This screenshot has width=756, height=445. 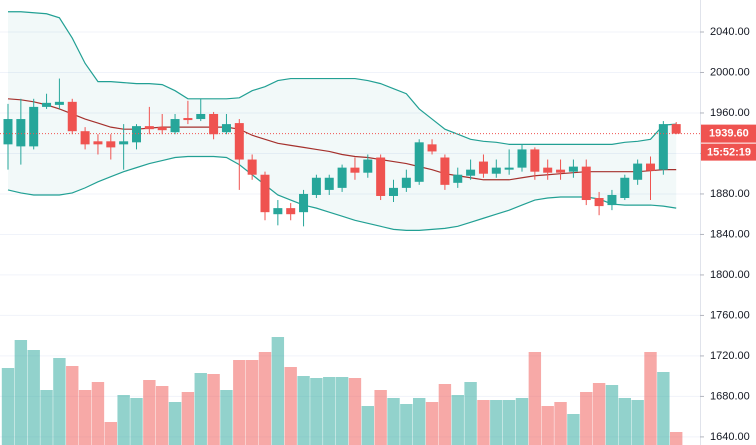 I want to click on y-tick-label: 1960.00, so click(x=730, y=113).